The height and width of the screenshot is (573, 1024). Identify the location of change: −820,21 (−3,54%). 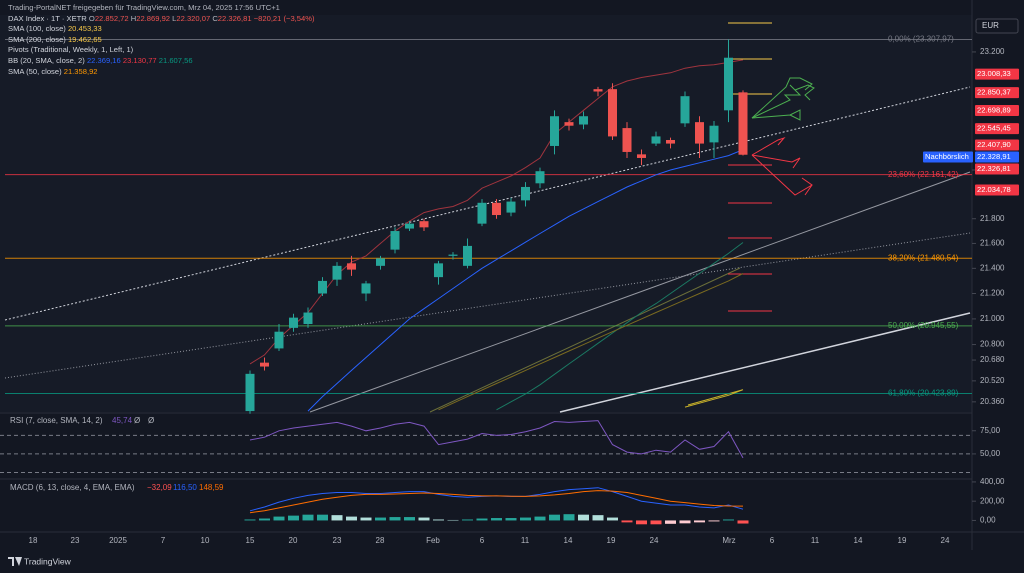
(284, 18).